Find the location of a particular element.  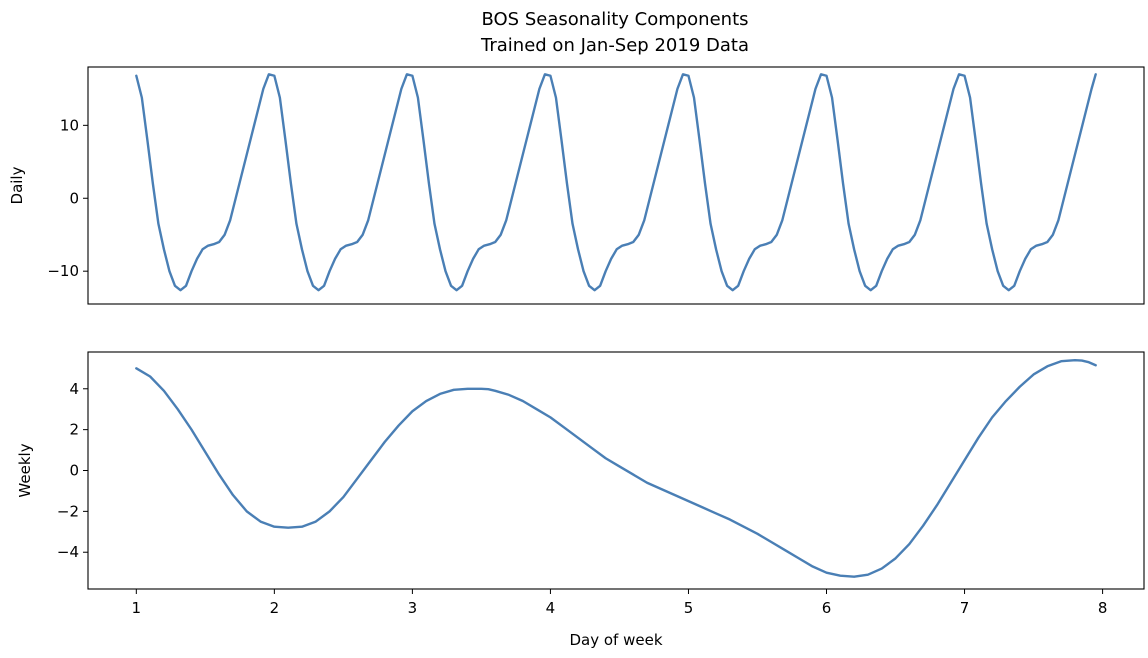

weekly-y-tick-label: −2 is located at coordinates (68, 511).